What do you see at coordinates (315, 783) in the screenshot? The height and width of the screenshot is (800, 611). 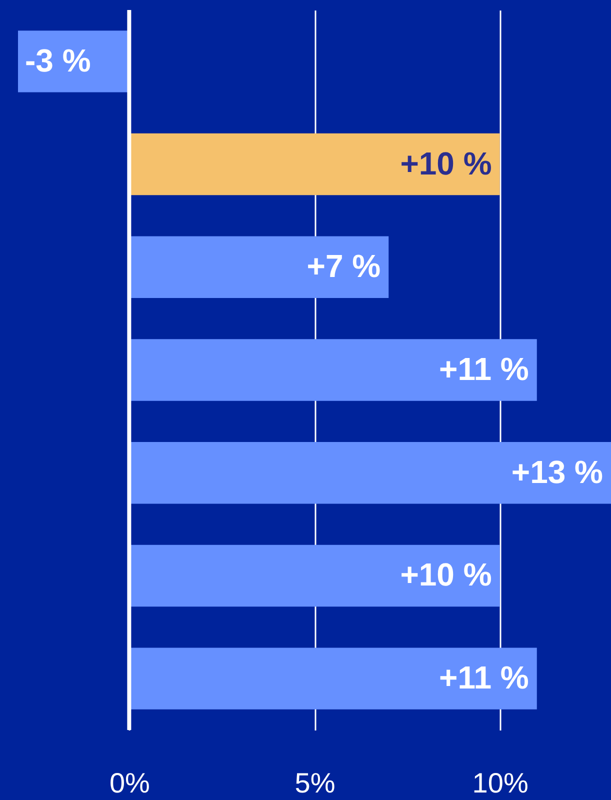 I see `x-tick-label: 5%` at bounding box center [315, 783].